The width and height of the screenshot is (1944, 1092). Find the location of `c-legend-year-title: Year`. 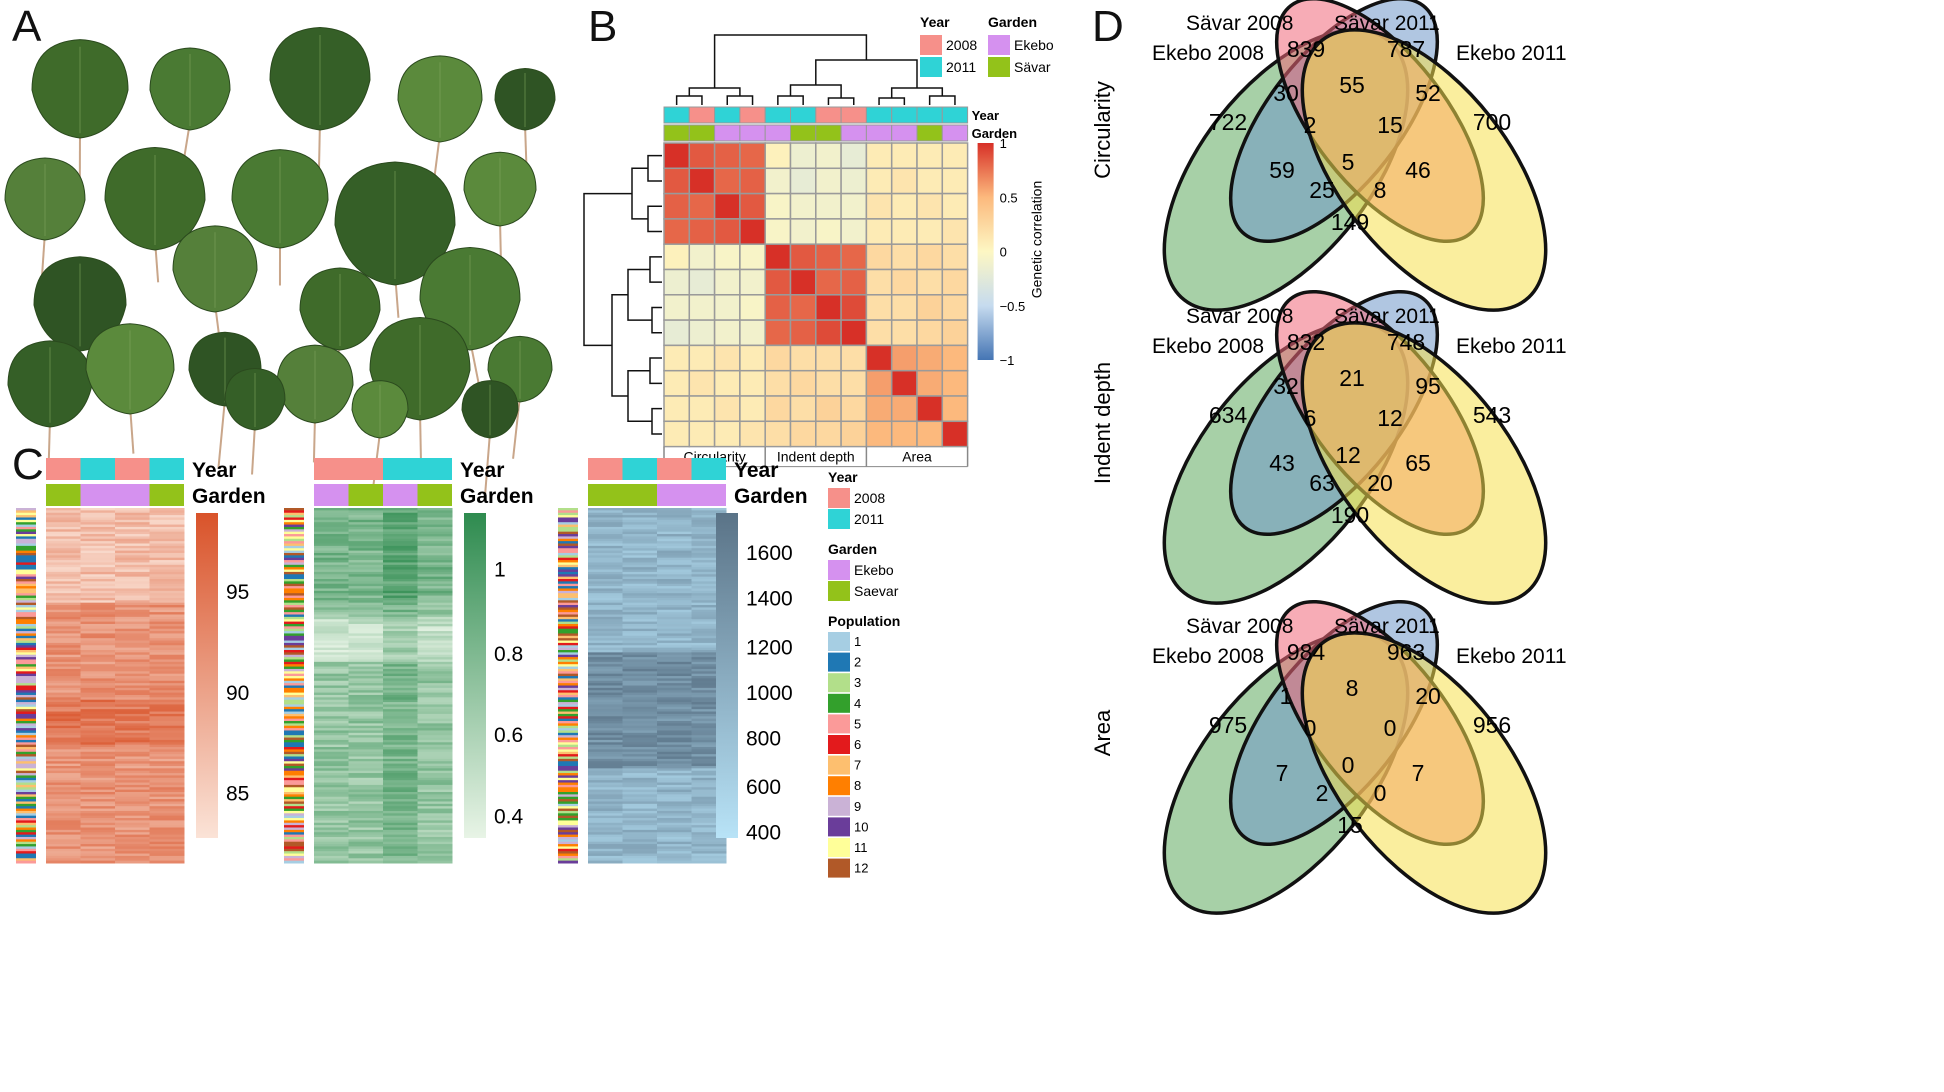

c-legend-year-title: Year is located at coordinates (843, 477).